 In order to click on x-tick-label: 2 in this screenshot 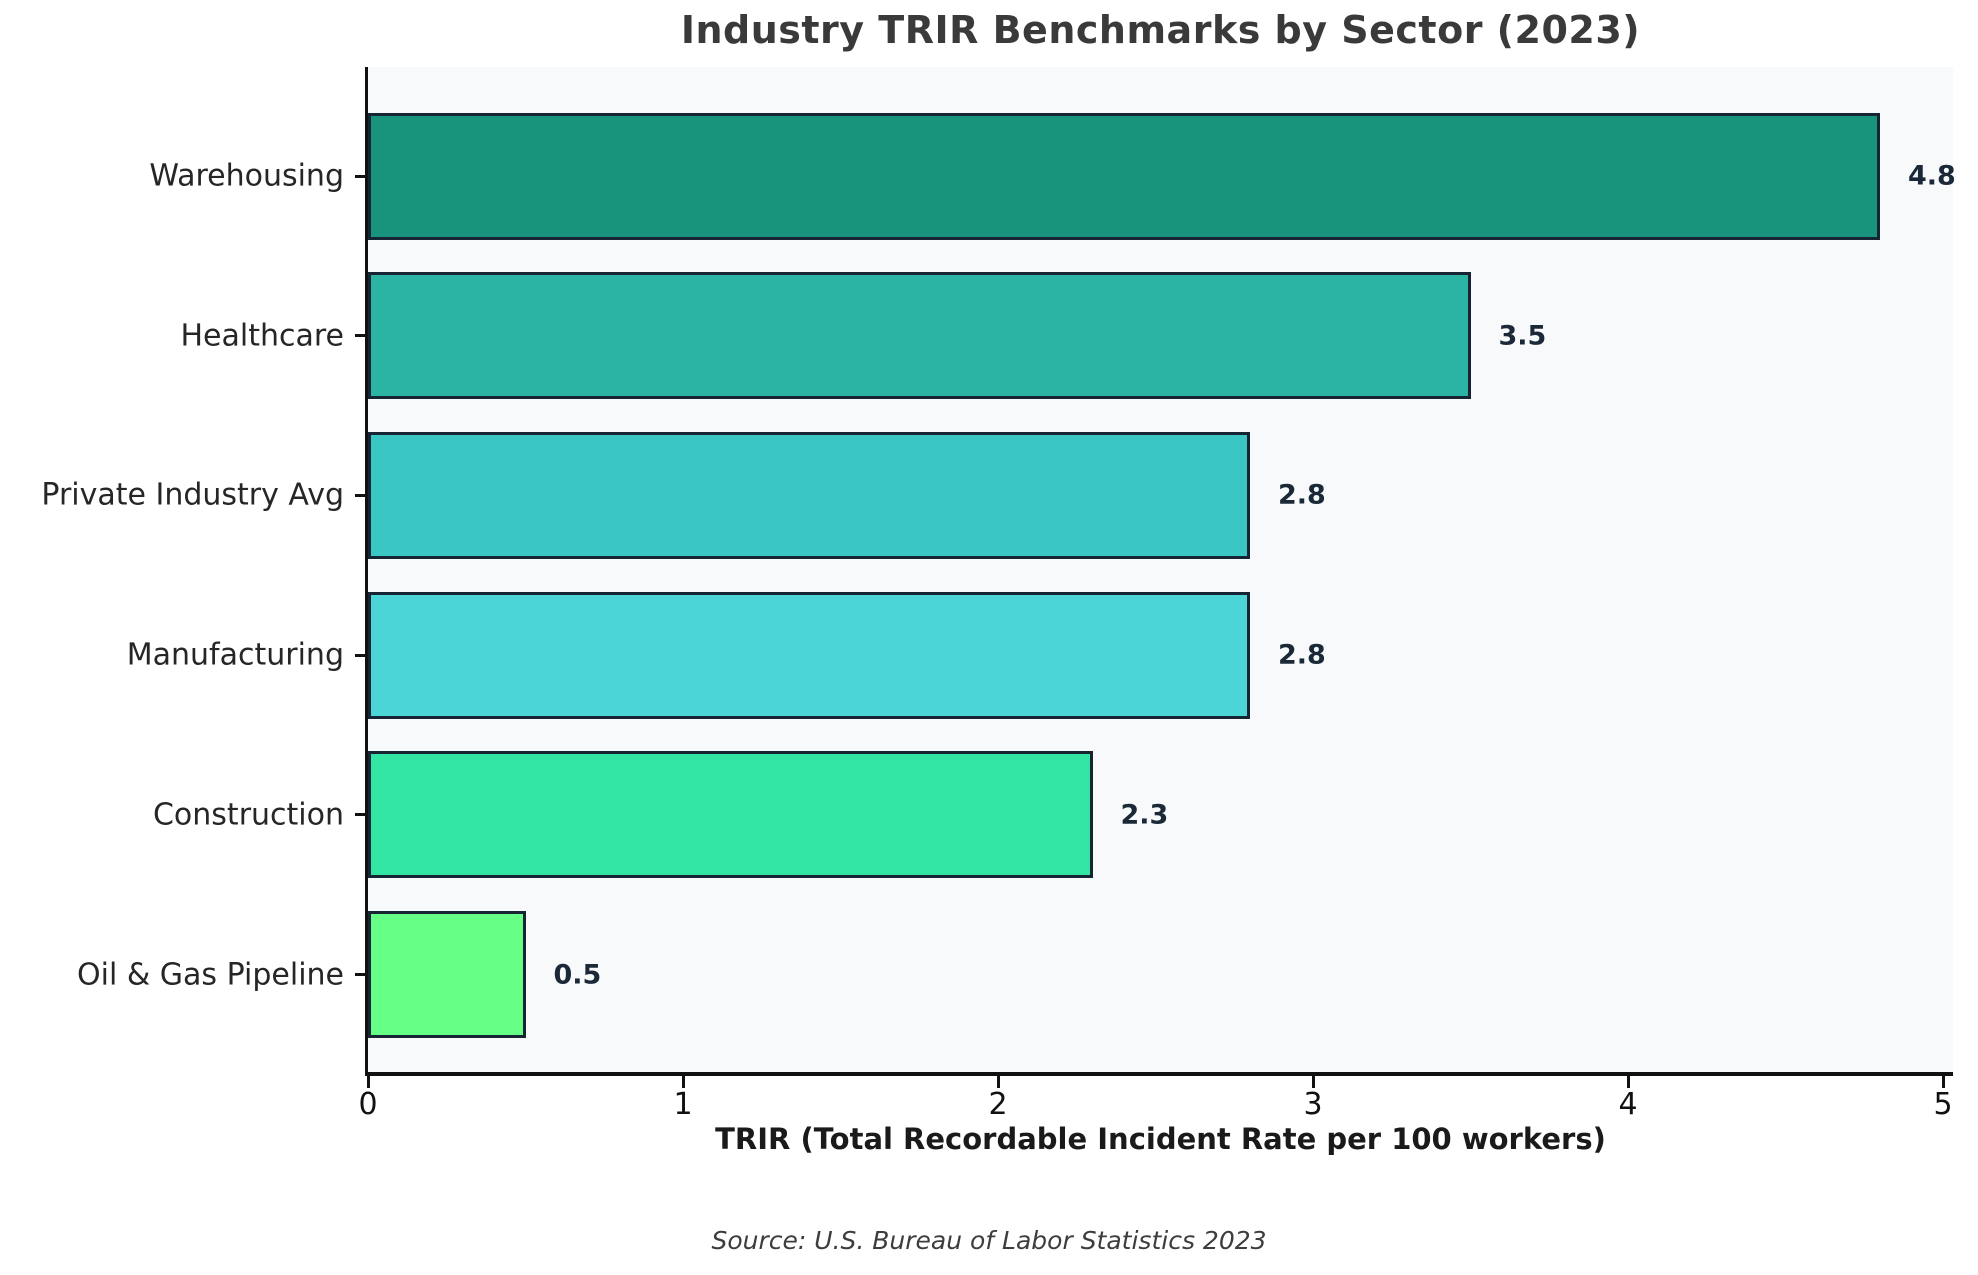, I will do `click(998, 1104)`.